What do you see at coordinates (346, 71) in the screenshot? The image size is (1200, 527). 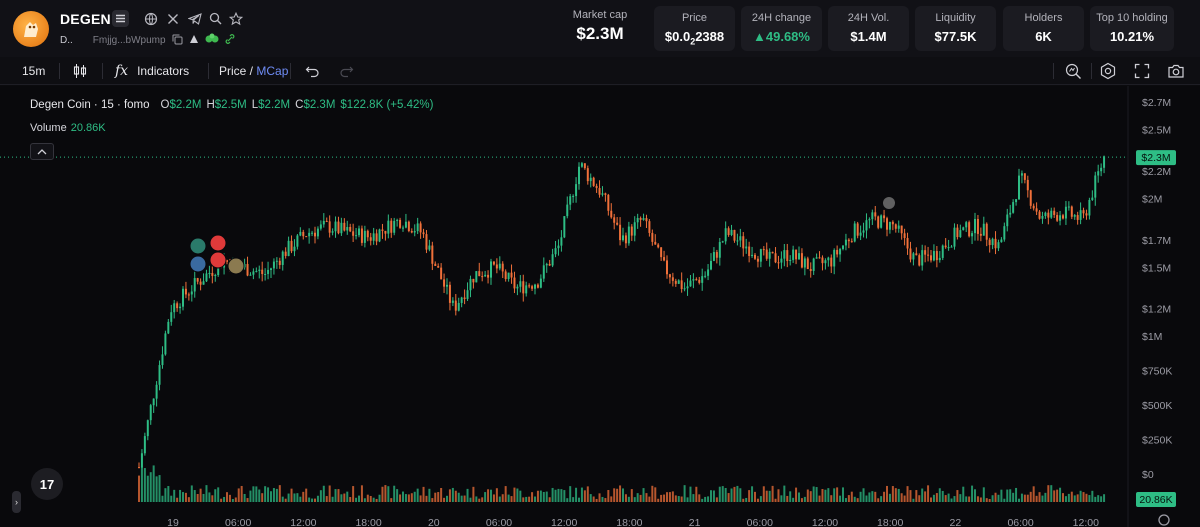 I see `redo-icon` at bounding box center [346, 71].